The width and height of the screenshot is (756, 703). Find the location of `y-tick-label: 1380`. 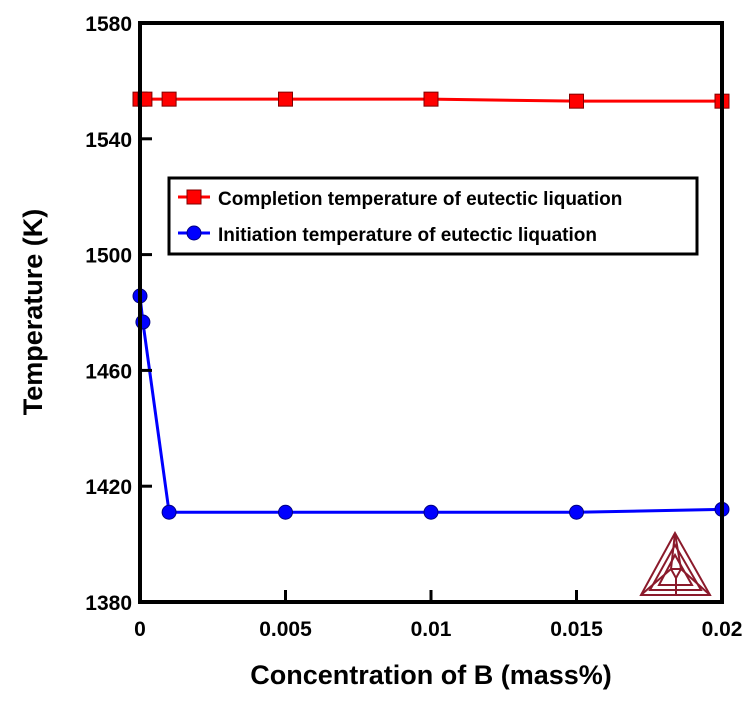

y-tick-label: 1380 is located at coordinates (108, 603).